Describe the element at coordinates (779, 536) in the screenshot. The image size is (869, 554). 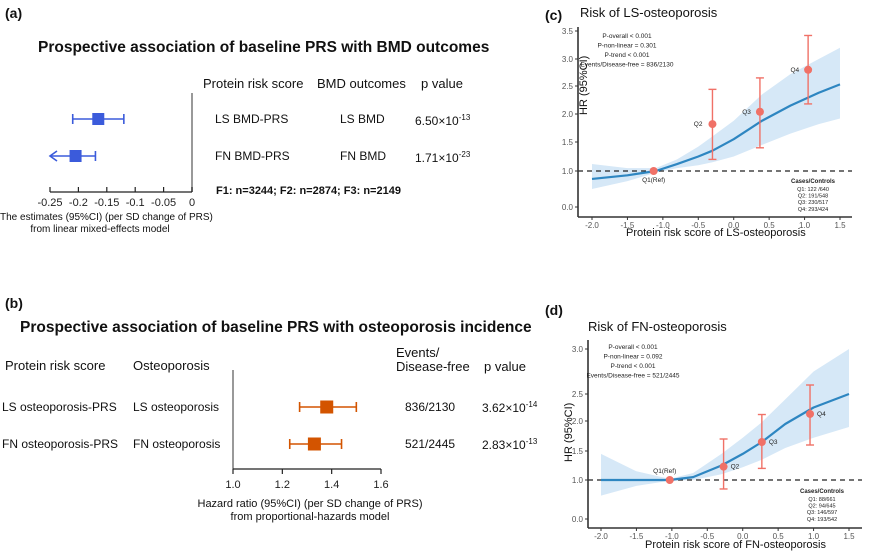
I see `panel-d-x-tick-label: 0.5` at that location.